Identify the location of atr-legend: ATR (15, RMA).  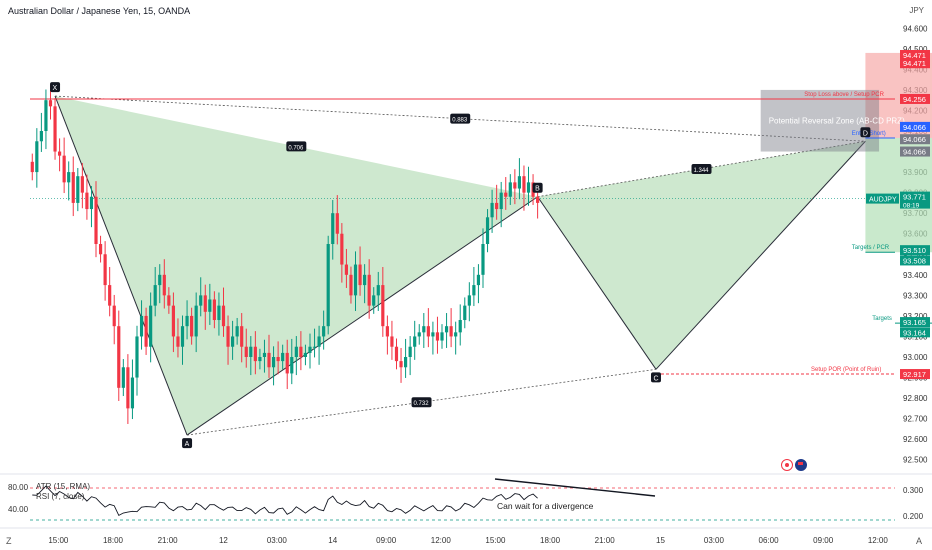
(63, 486).